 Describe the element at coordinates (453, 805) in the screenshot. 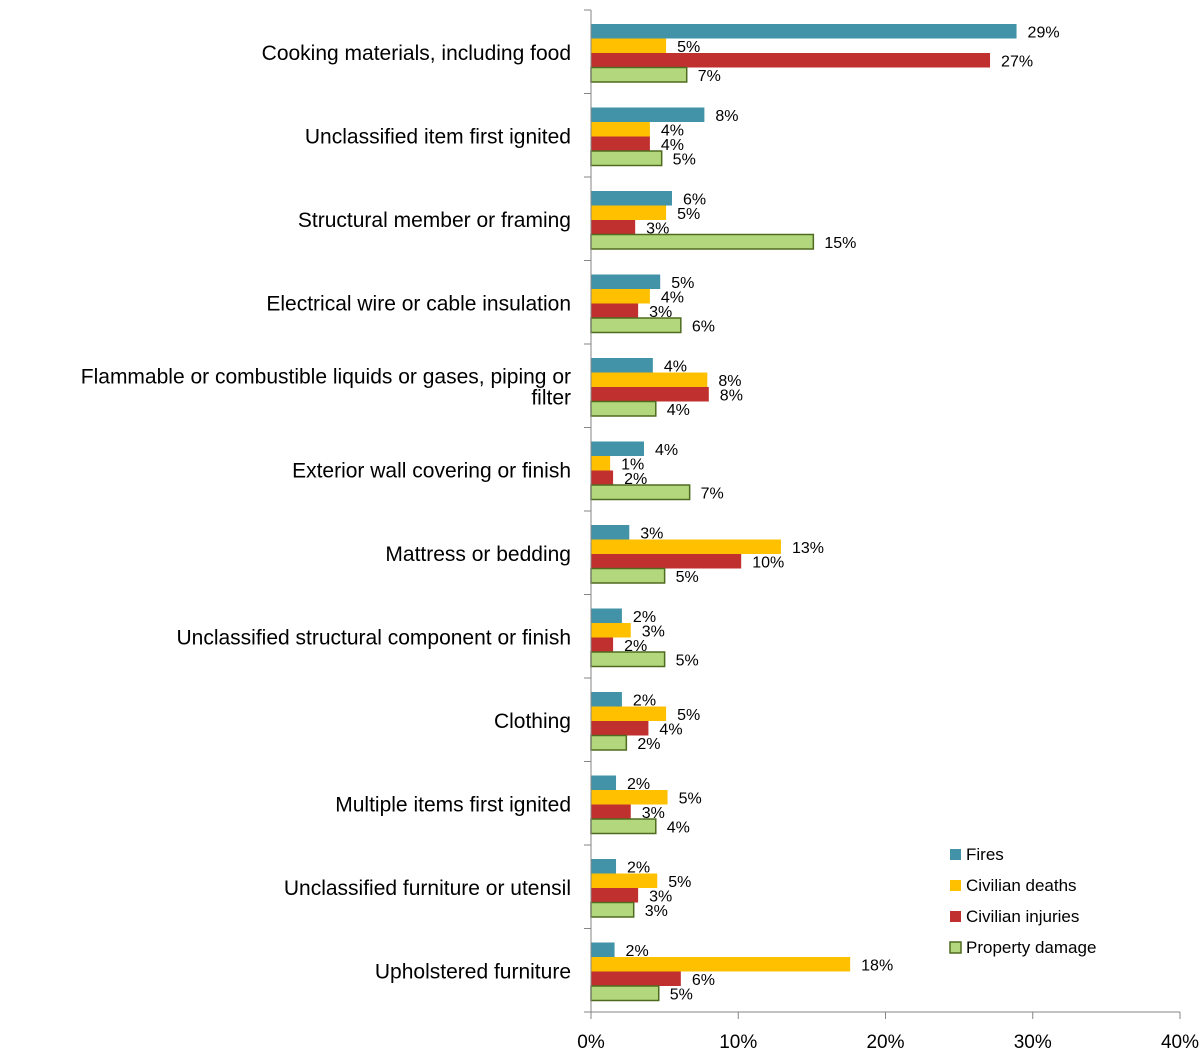

I see `category-label: Multiple items first ignited` at that location.